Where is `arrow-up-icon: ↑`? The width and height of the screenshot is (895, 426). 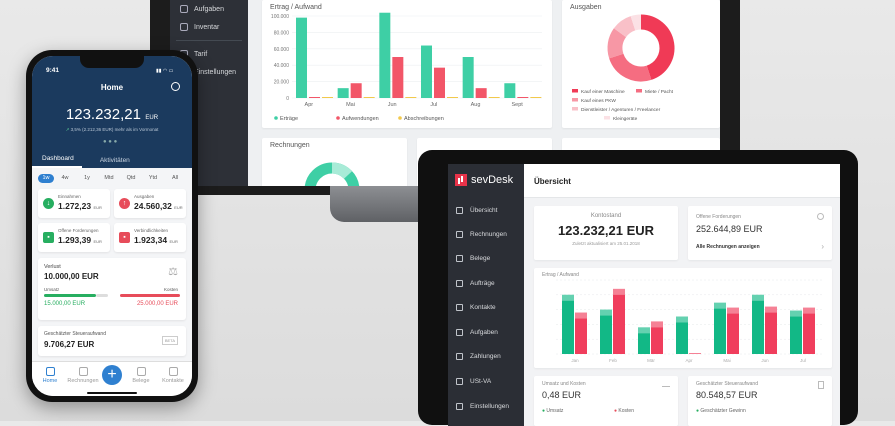
arrow-up-icon: ↑ is located at coordinates (124, 203).